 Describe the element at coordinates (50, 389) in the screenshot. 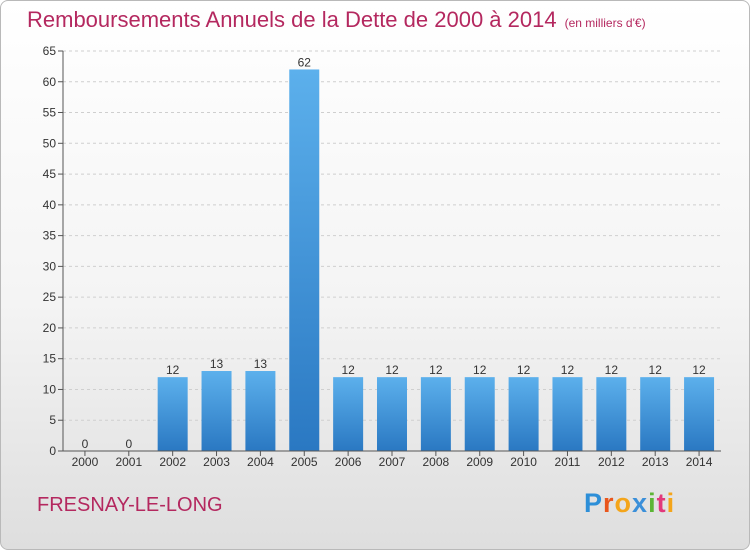

I see `y-tick-label: 10` at that location.